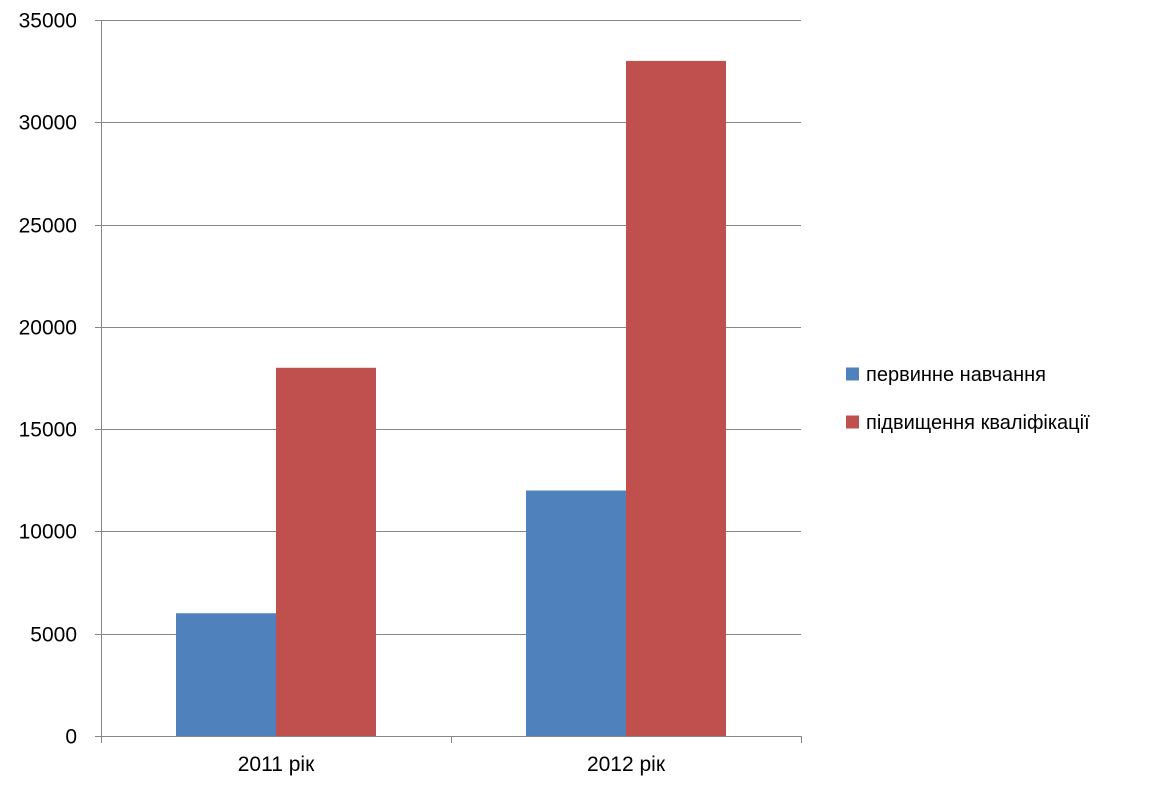  I want to click on y-tick-label: 20000, so click(48, 328).